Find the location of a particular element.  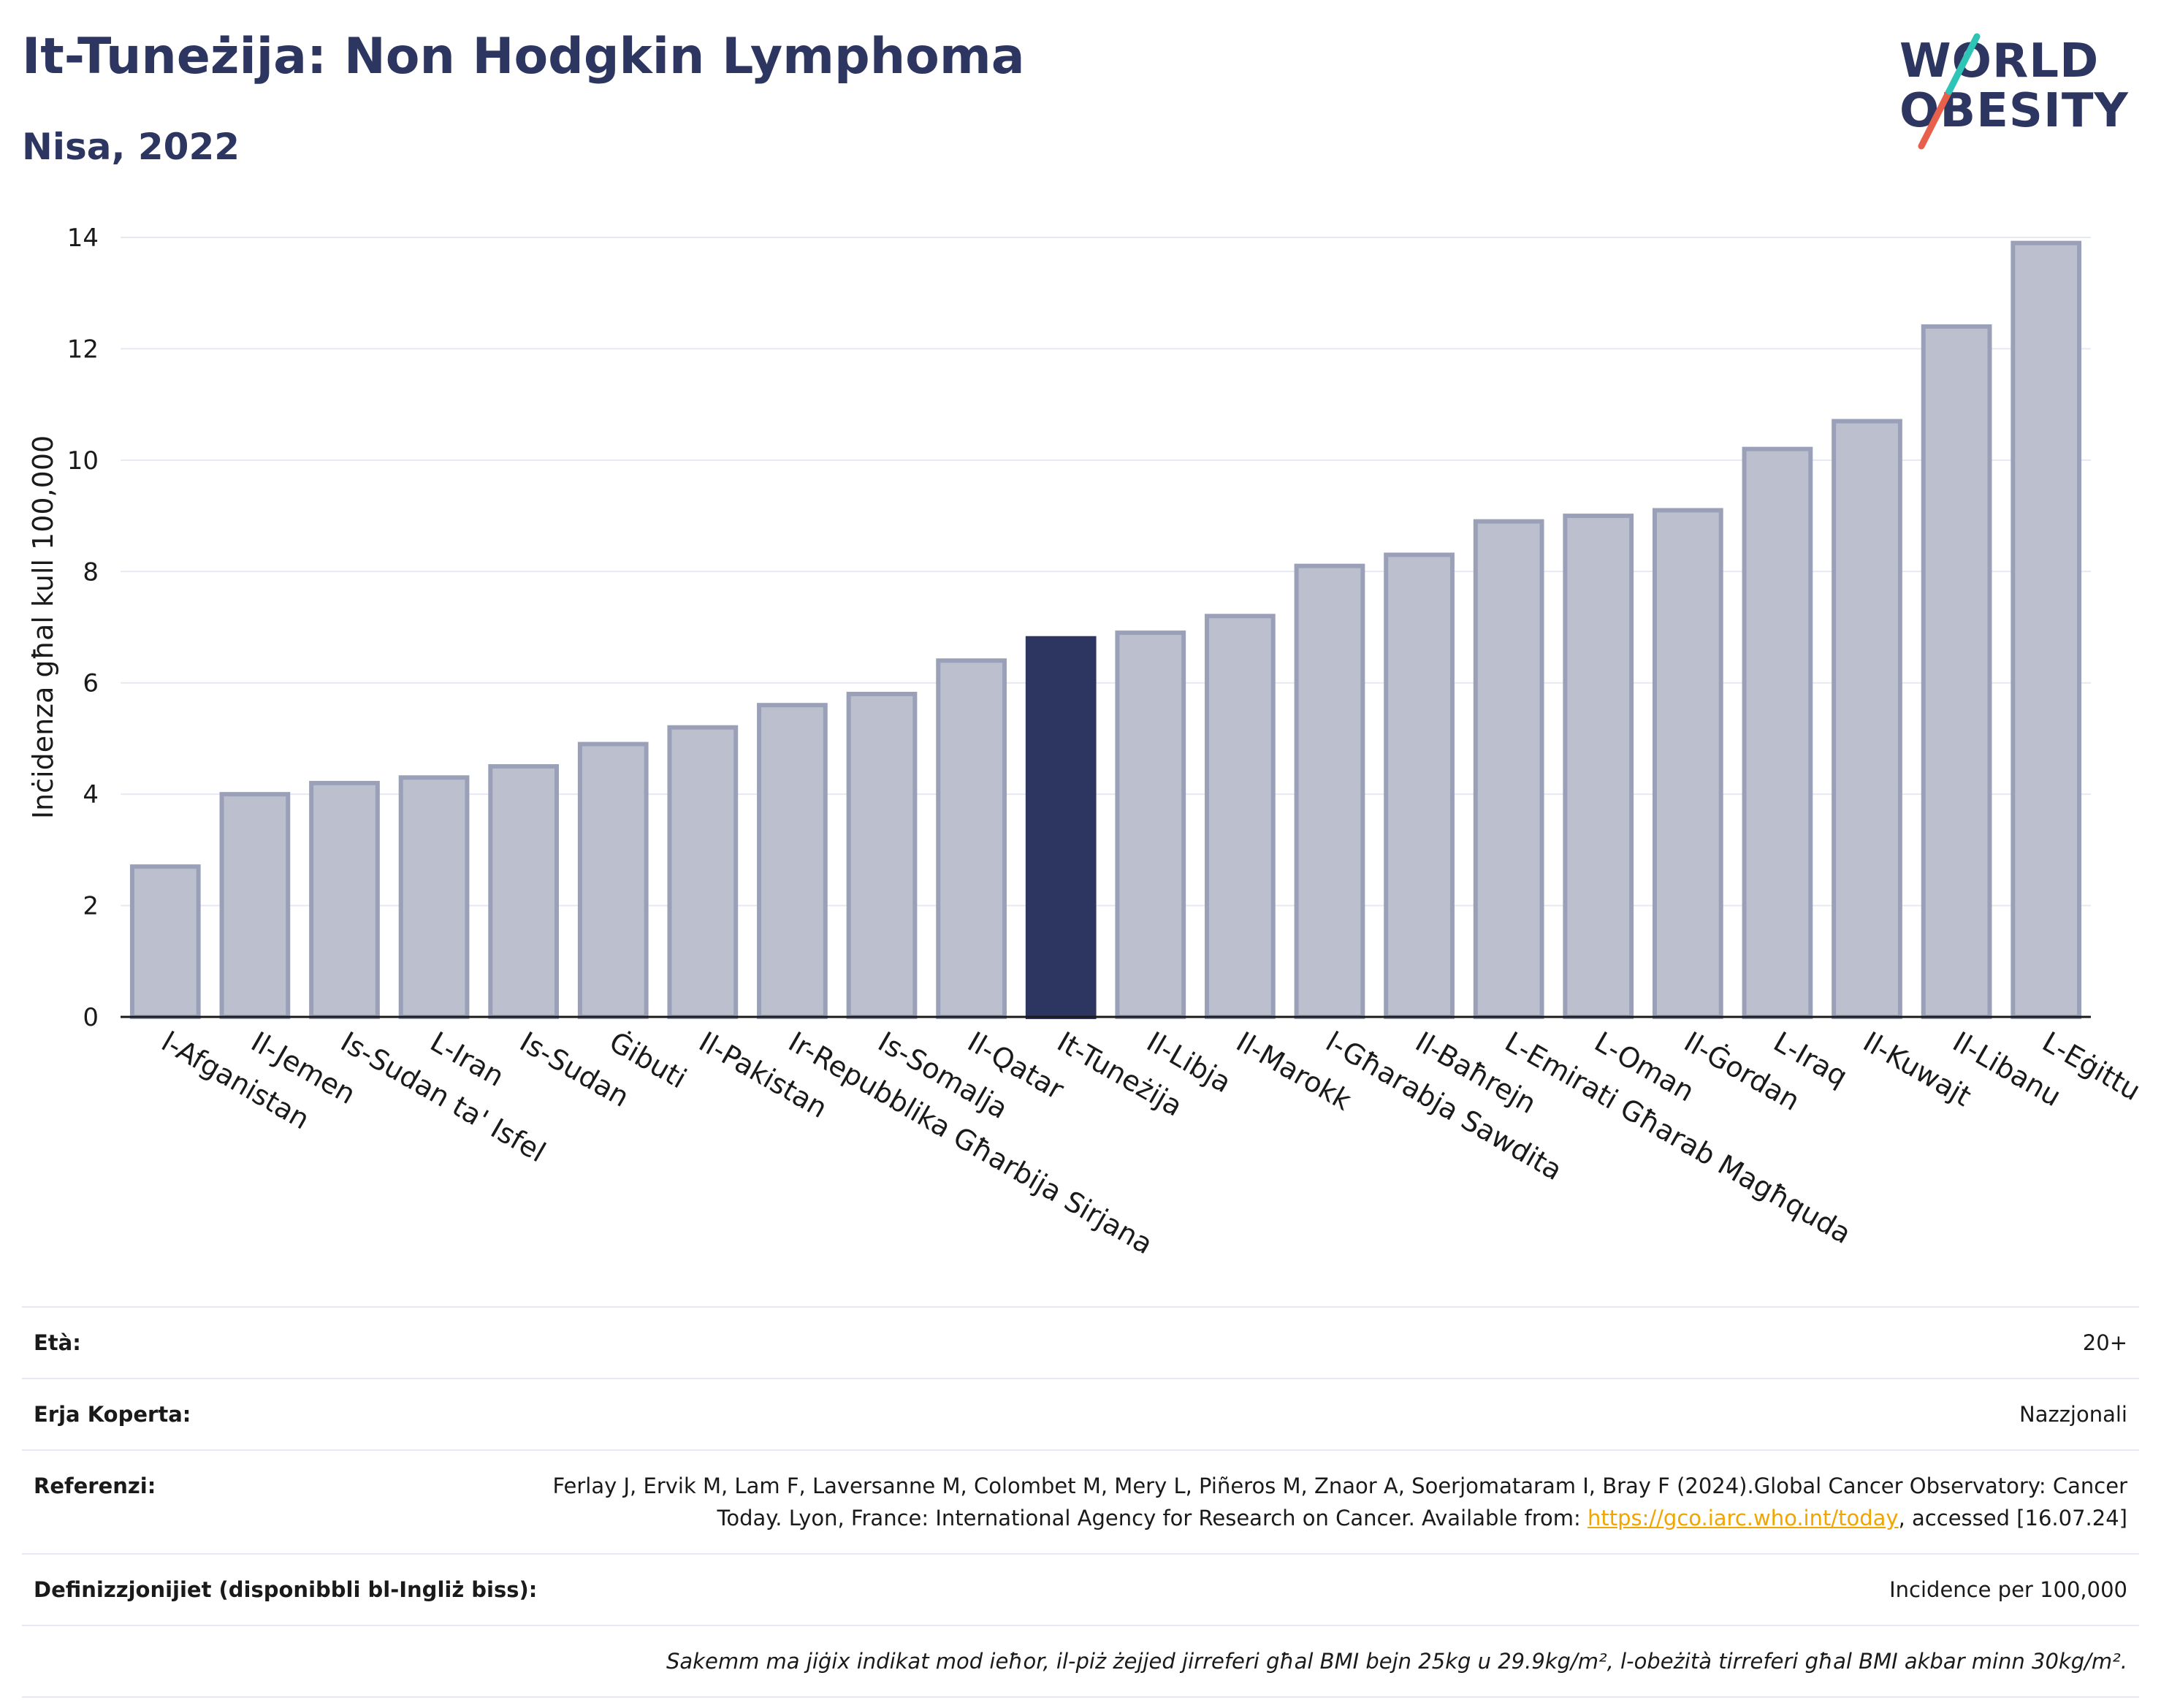

info-value: Nazzjonali is located at coordinates (2073, 1414).